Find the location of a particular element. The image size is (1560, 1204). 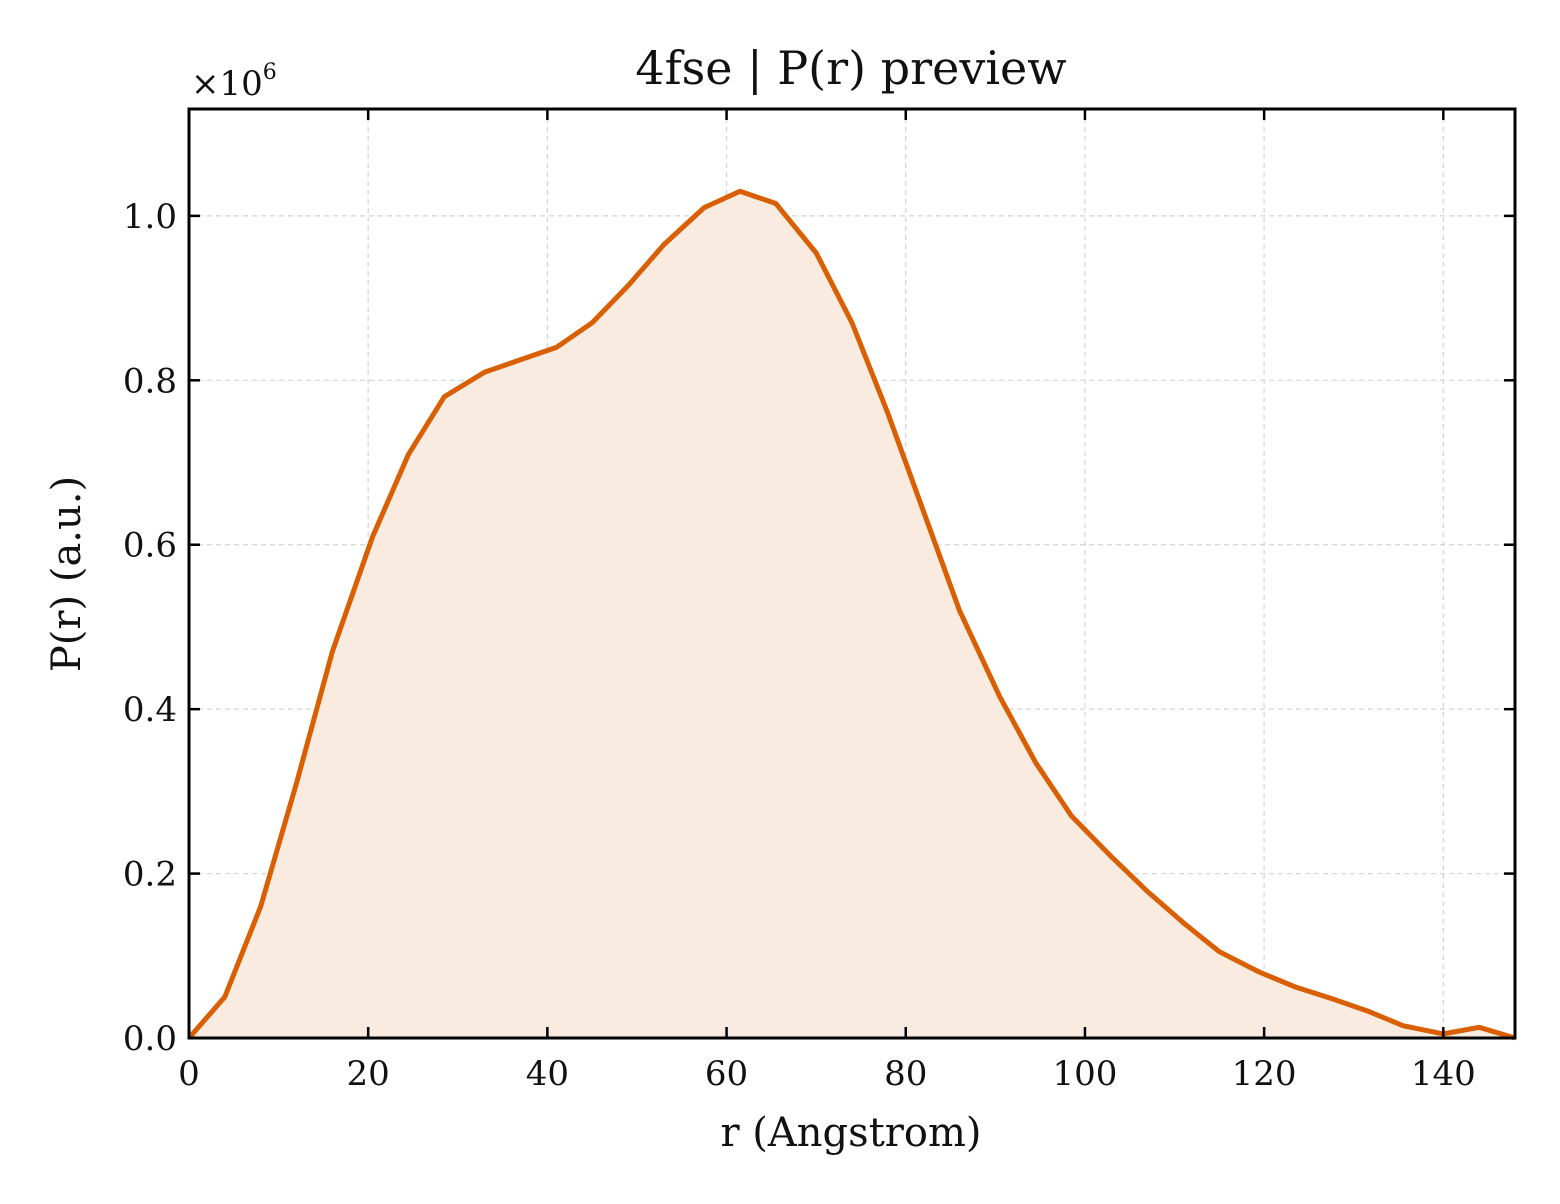

y-multiplier-exponent: 6 is located at coordinates (270, 72).